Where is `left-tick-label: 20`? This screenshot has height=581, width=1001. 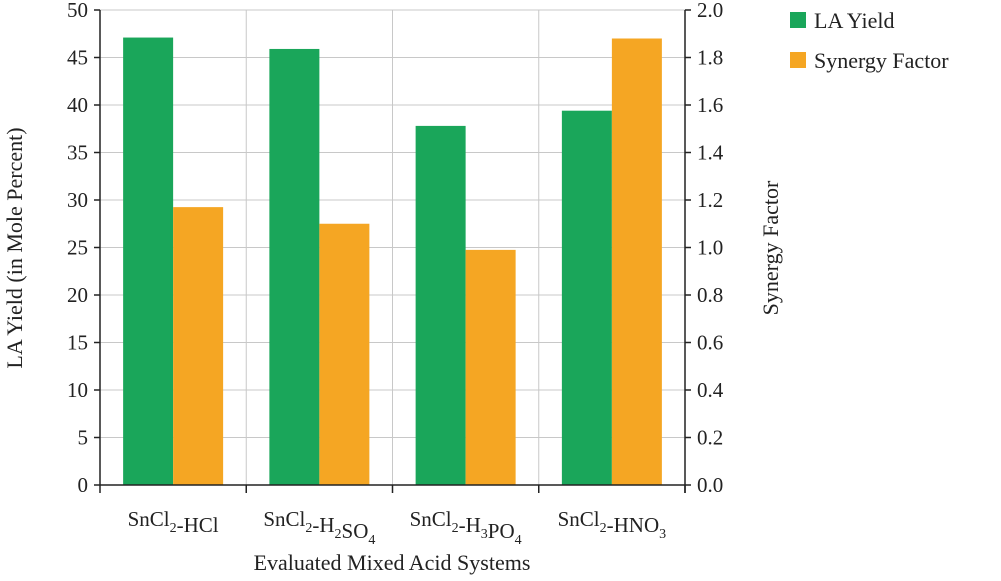
left-tick-label: 20 is located at coordinates (77, 295).